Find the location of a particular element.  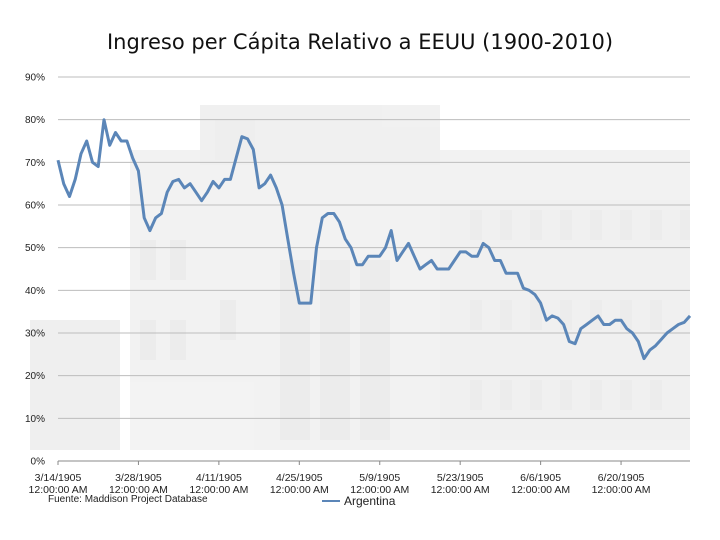

x-tick-label: 3/14/1905 12:00:00 AM is located at coordinates (58, 484).